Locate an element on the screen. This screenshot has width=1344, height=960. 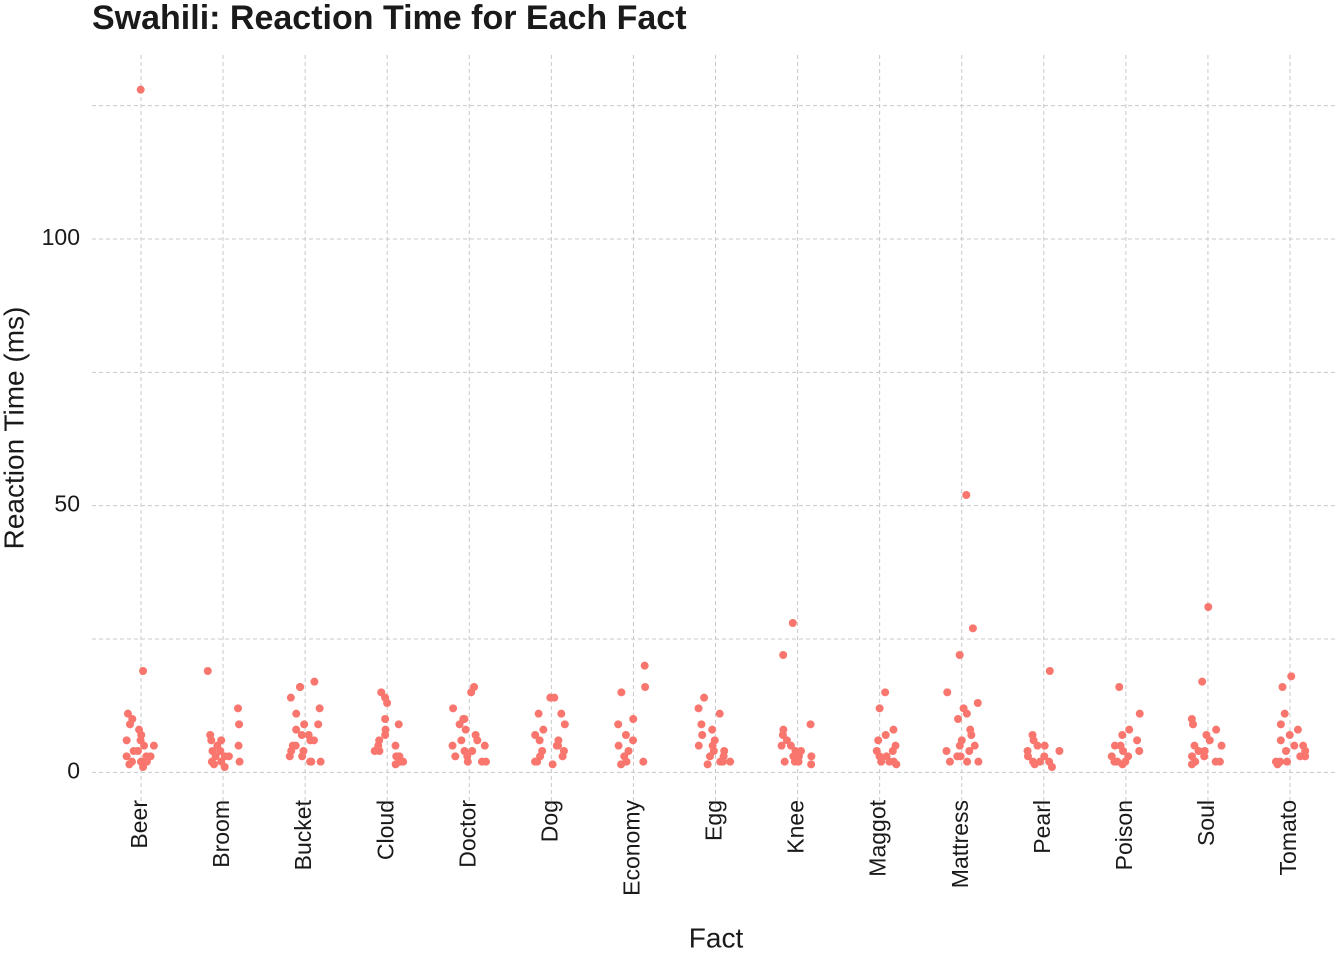
x-tick-label: Knee is located at coordinates (796, 827).